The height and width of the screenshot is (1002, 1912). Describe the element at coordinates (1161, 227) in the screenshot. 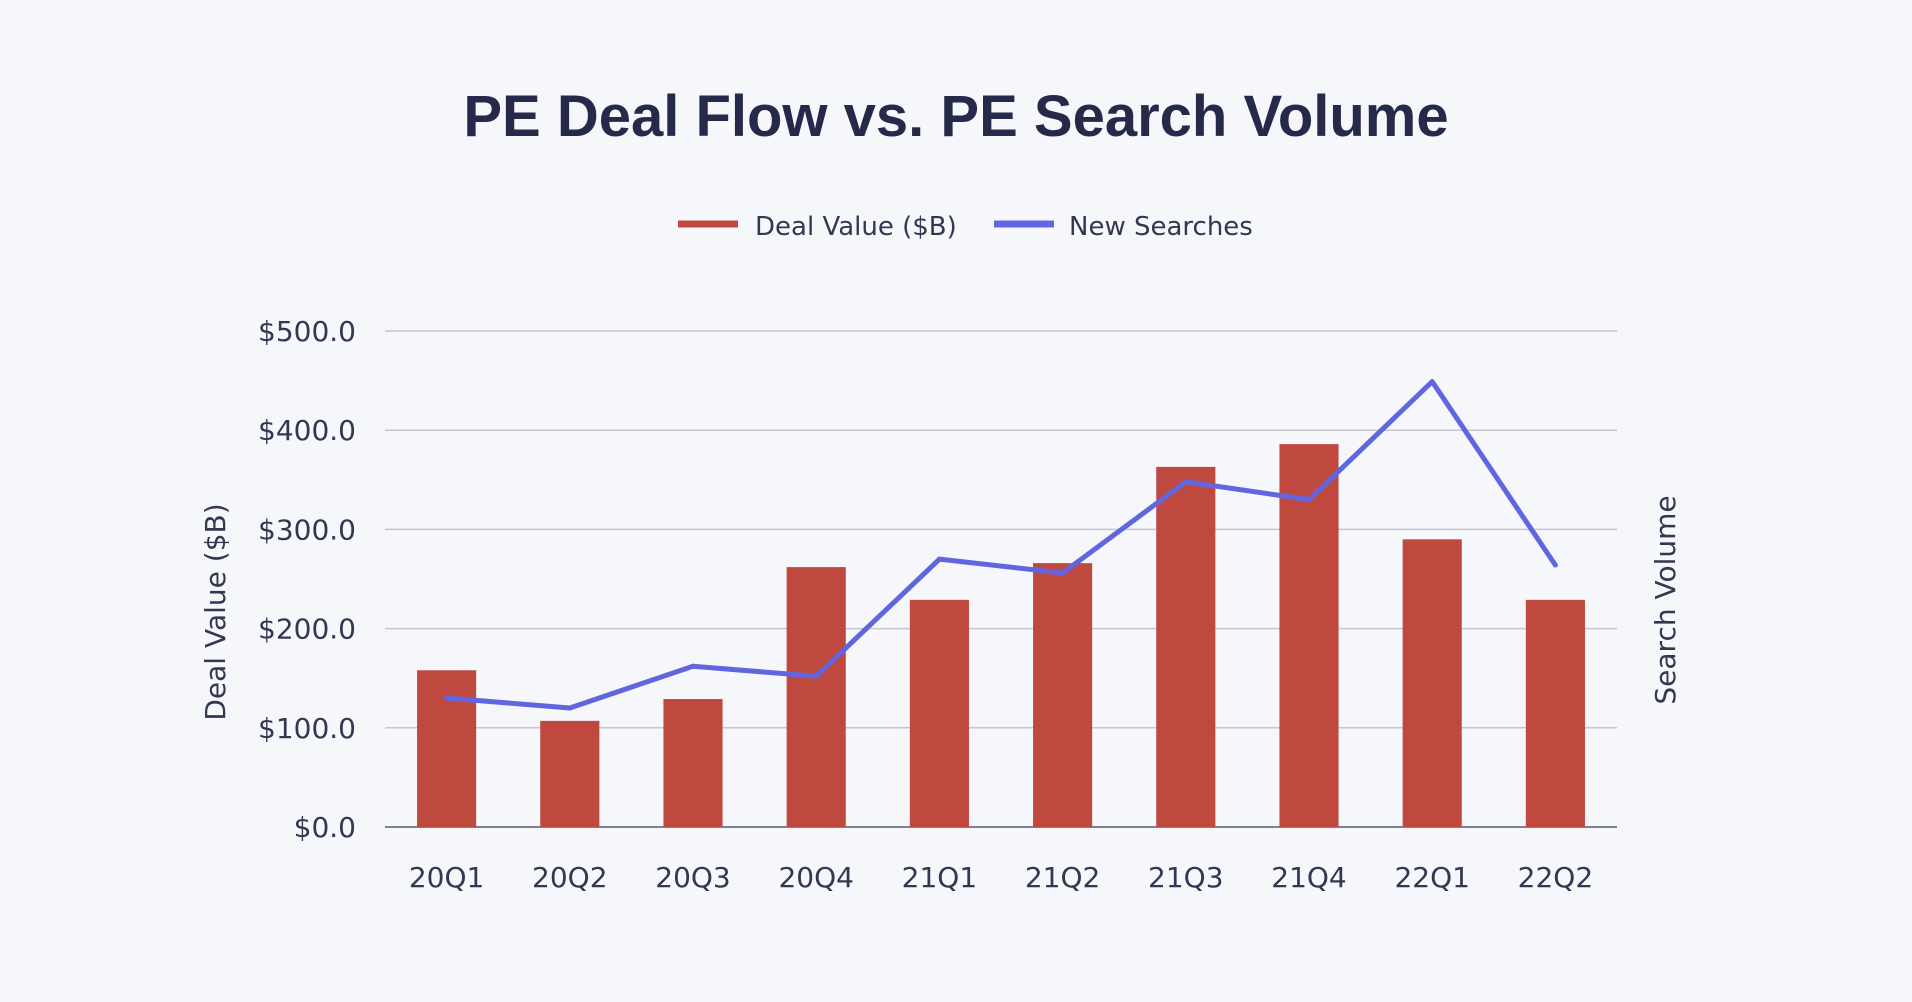

I see `legend-label-new-searches: New Searches` at that location.